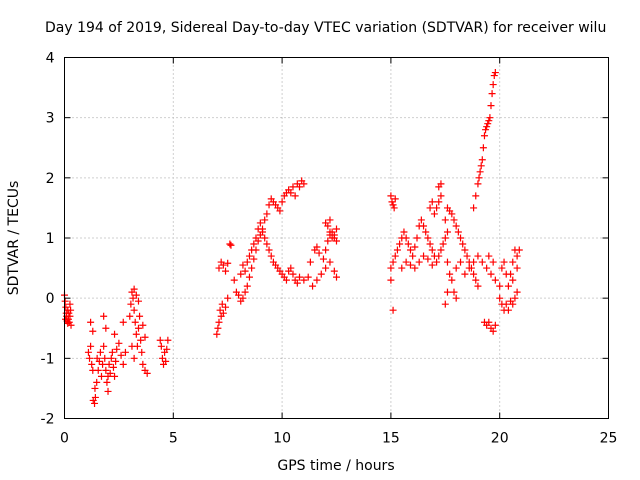 The width and height of the screenshot is (640, 480). Describe the element at coordinates (50, 299) in the screenshot. I see `y-tick-label-2: 0` at that location.